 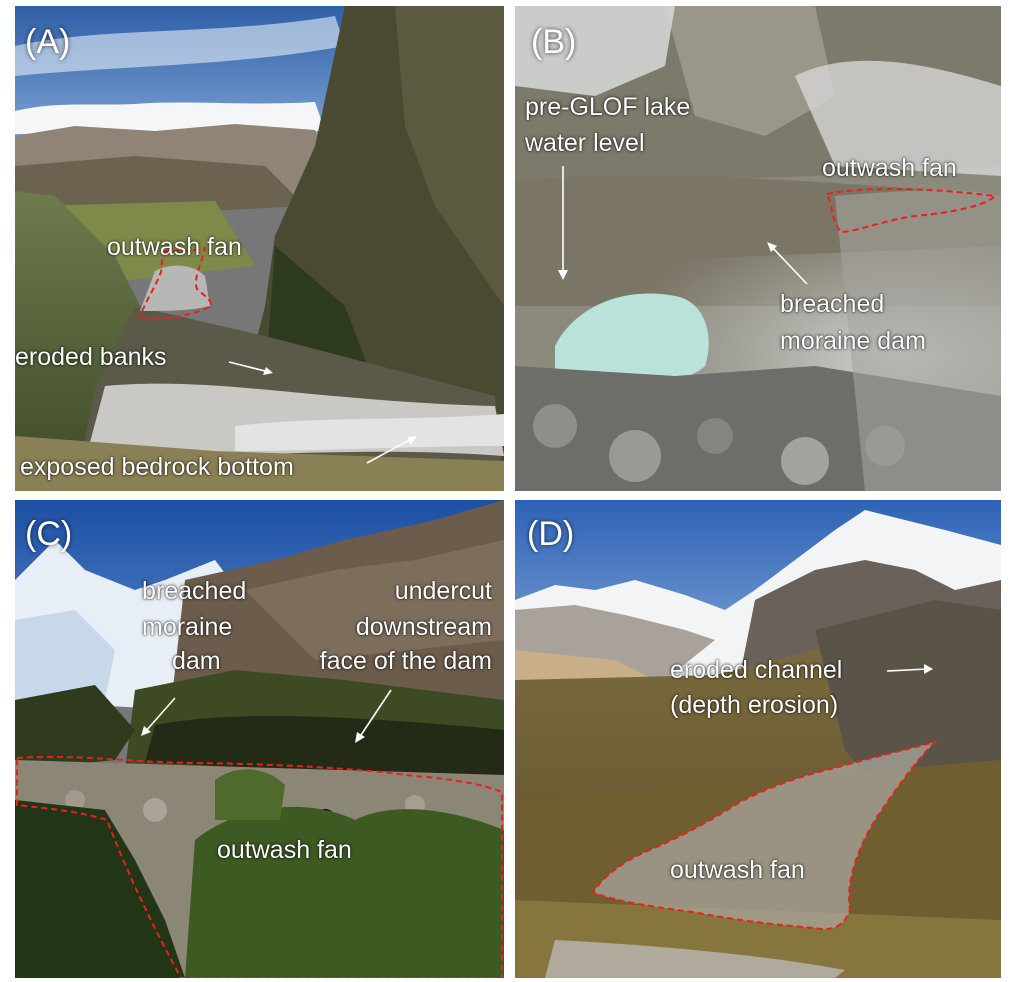 I want to click on moraine-dam-label-line-2: moraine dam, so click(x=853, y=341).